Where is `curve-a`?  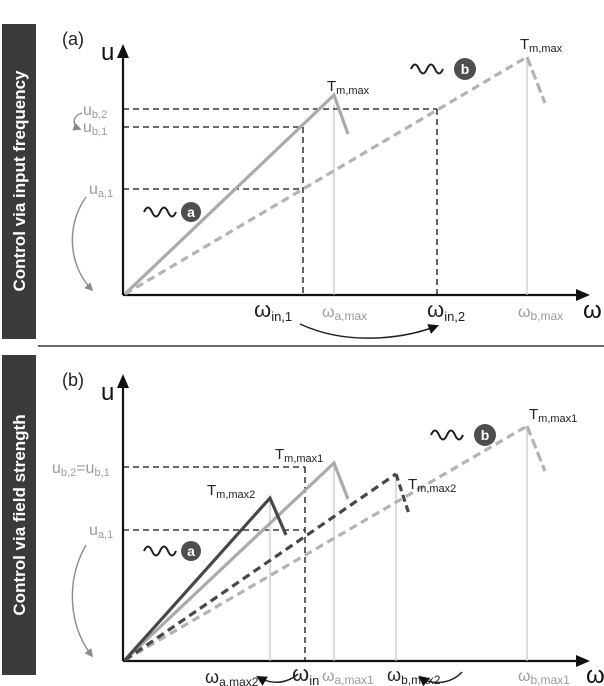
curve-a is located at coordinates (236, 194).